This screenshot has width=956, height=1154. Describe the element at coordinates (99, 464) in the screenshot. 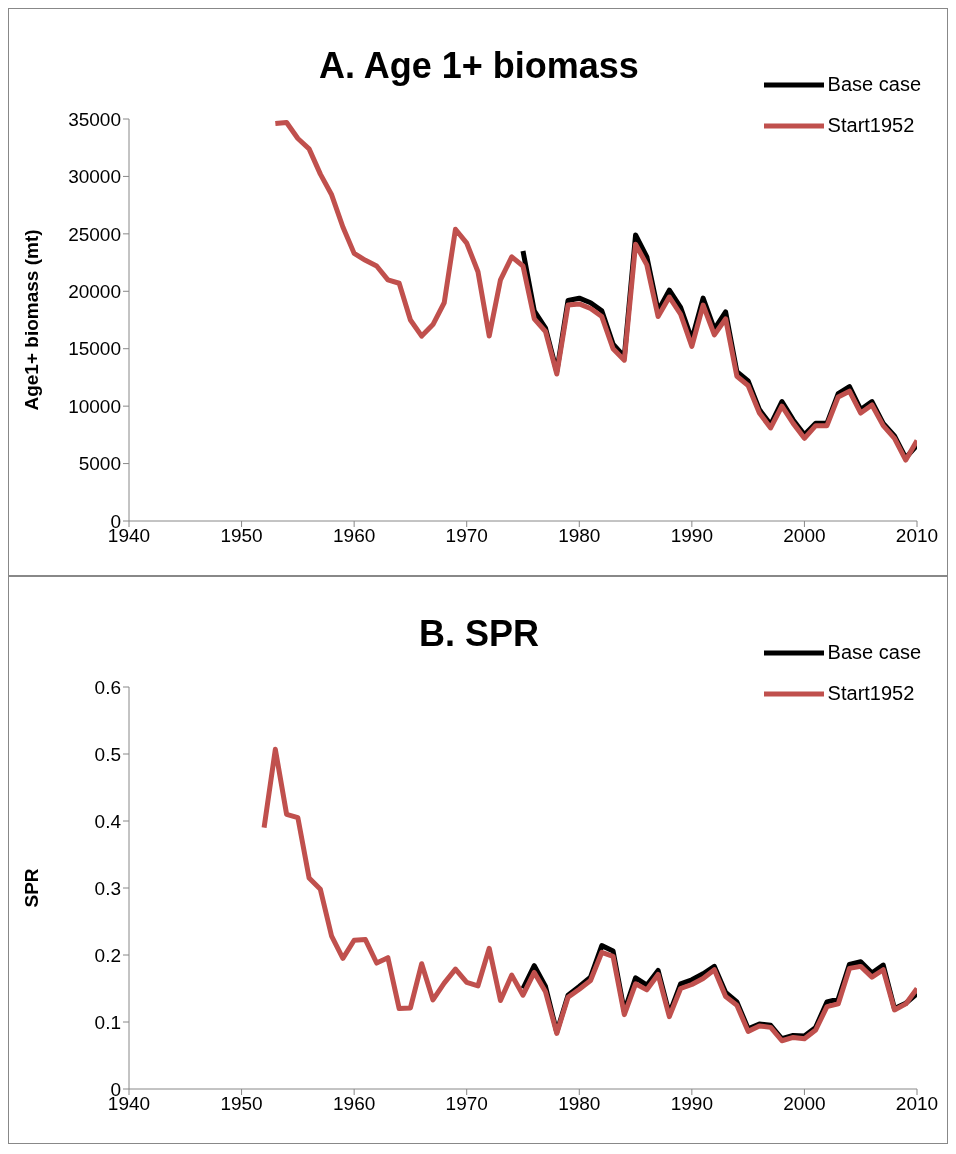

I see `y-tick-label: 5000` at that location.